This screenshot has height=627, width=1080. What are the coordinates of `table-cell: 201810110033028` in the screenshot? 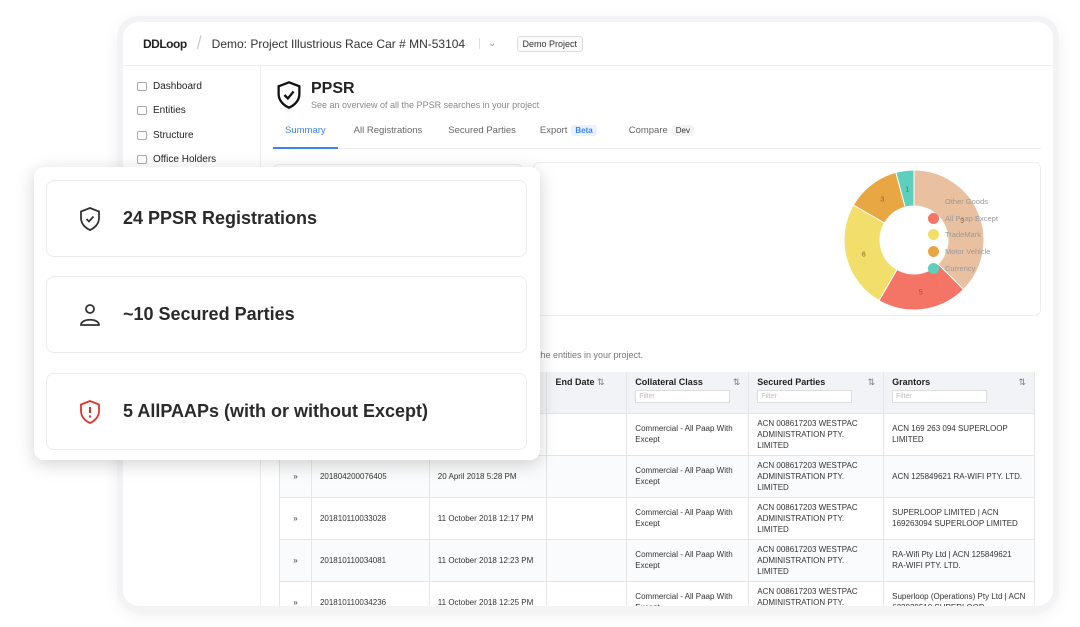 It's located at (370, 518).